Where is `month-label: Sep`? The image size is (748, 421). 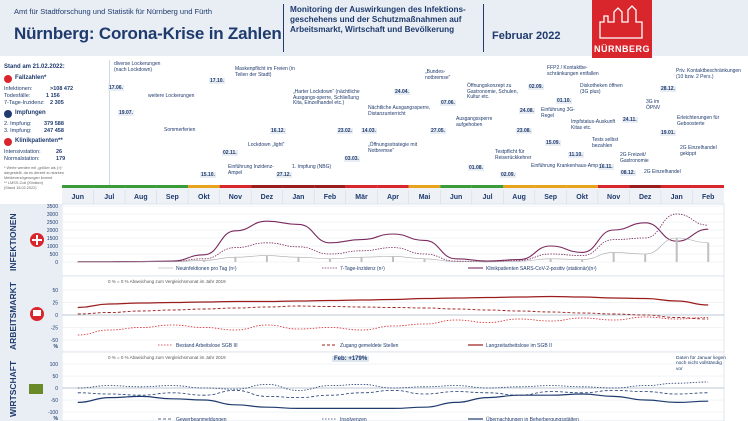
month-label: Sep is located at coordinates (550, 197).